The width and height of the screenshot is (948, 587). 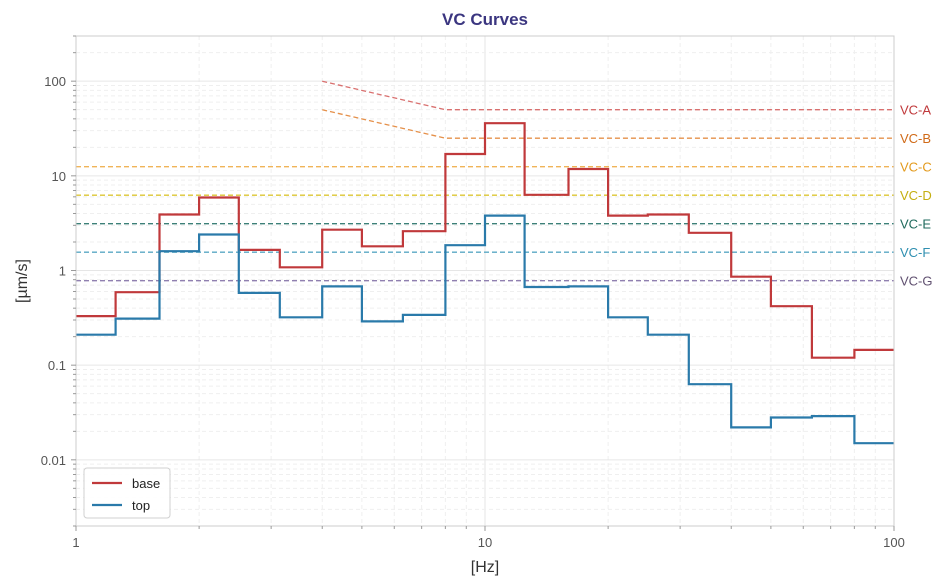 I want to click on chart-title: VC Curves, so click(x=485, y=19).